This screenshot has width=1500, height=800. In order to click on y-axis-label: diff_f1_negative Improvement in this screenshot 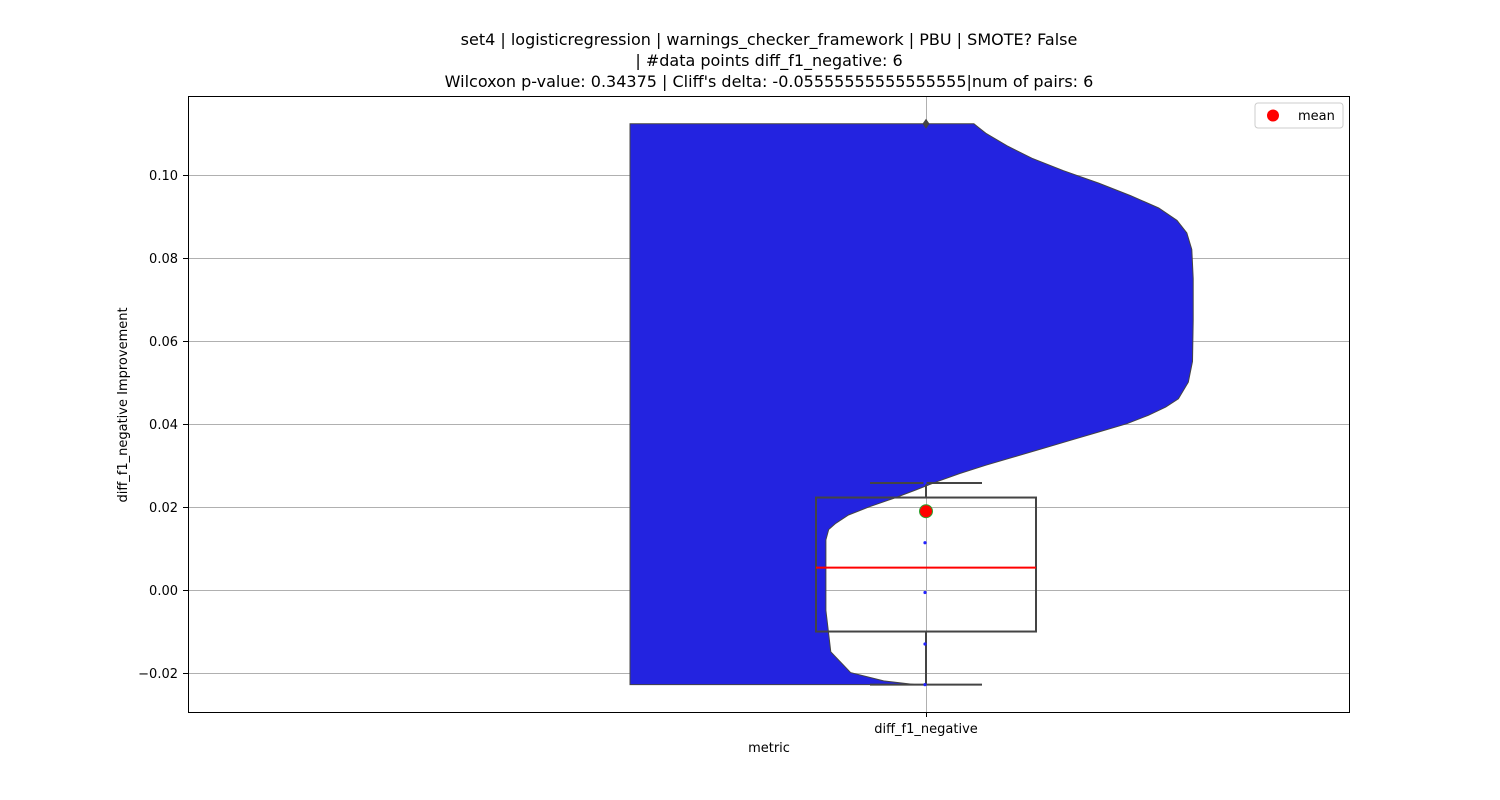, I will do `click(123, 404)`.